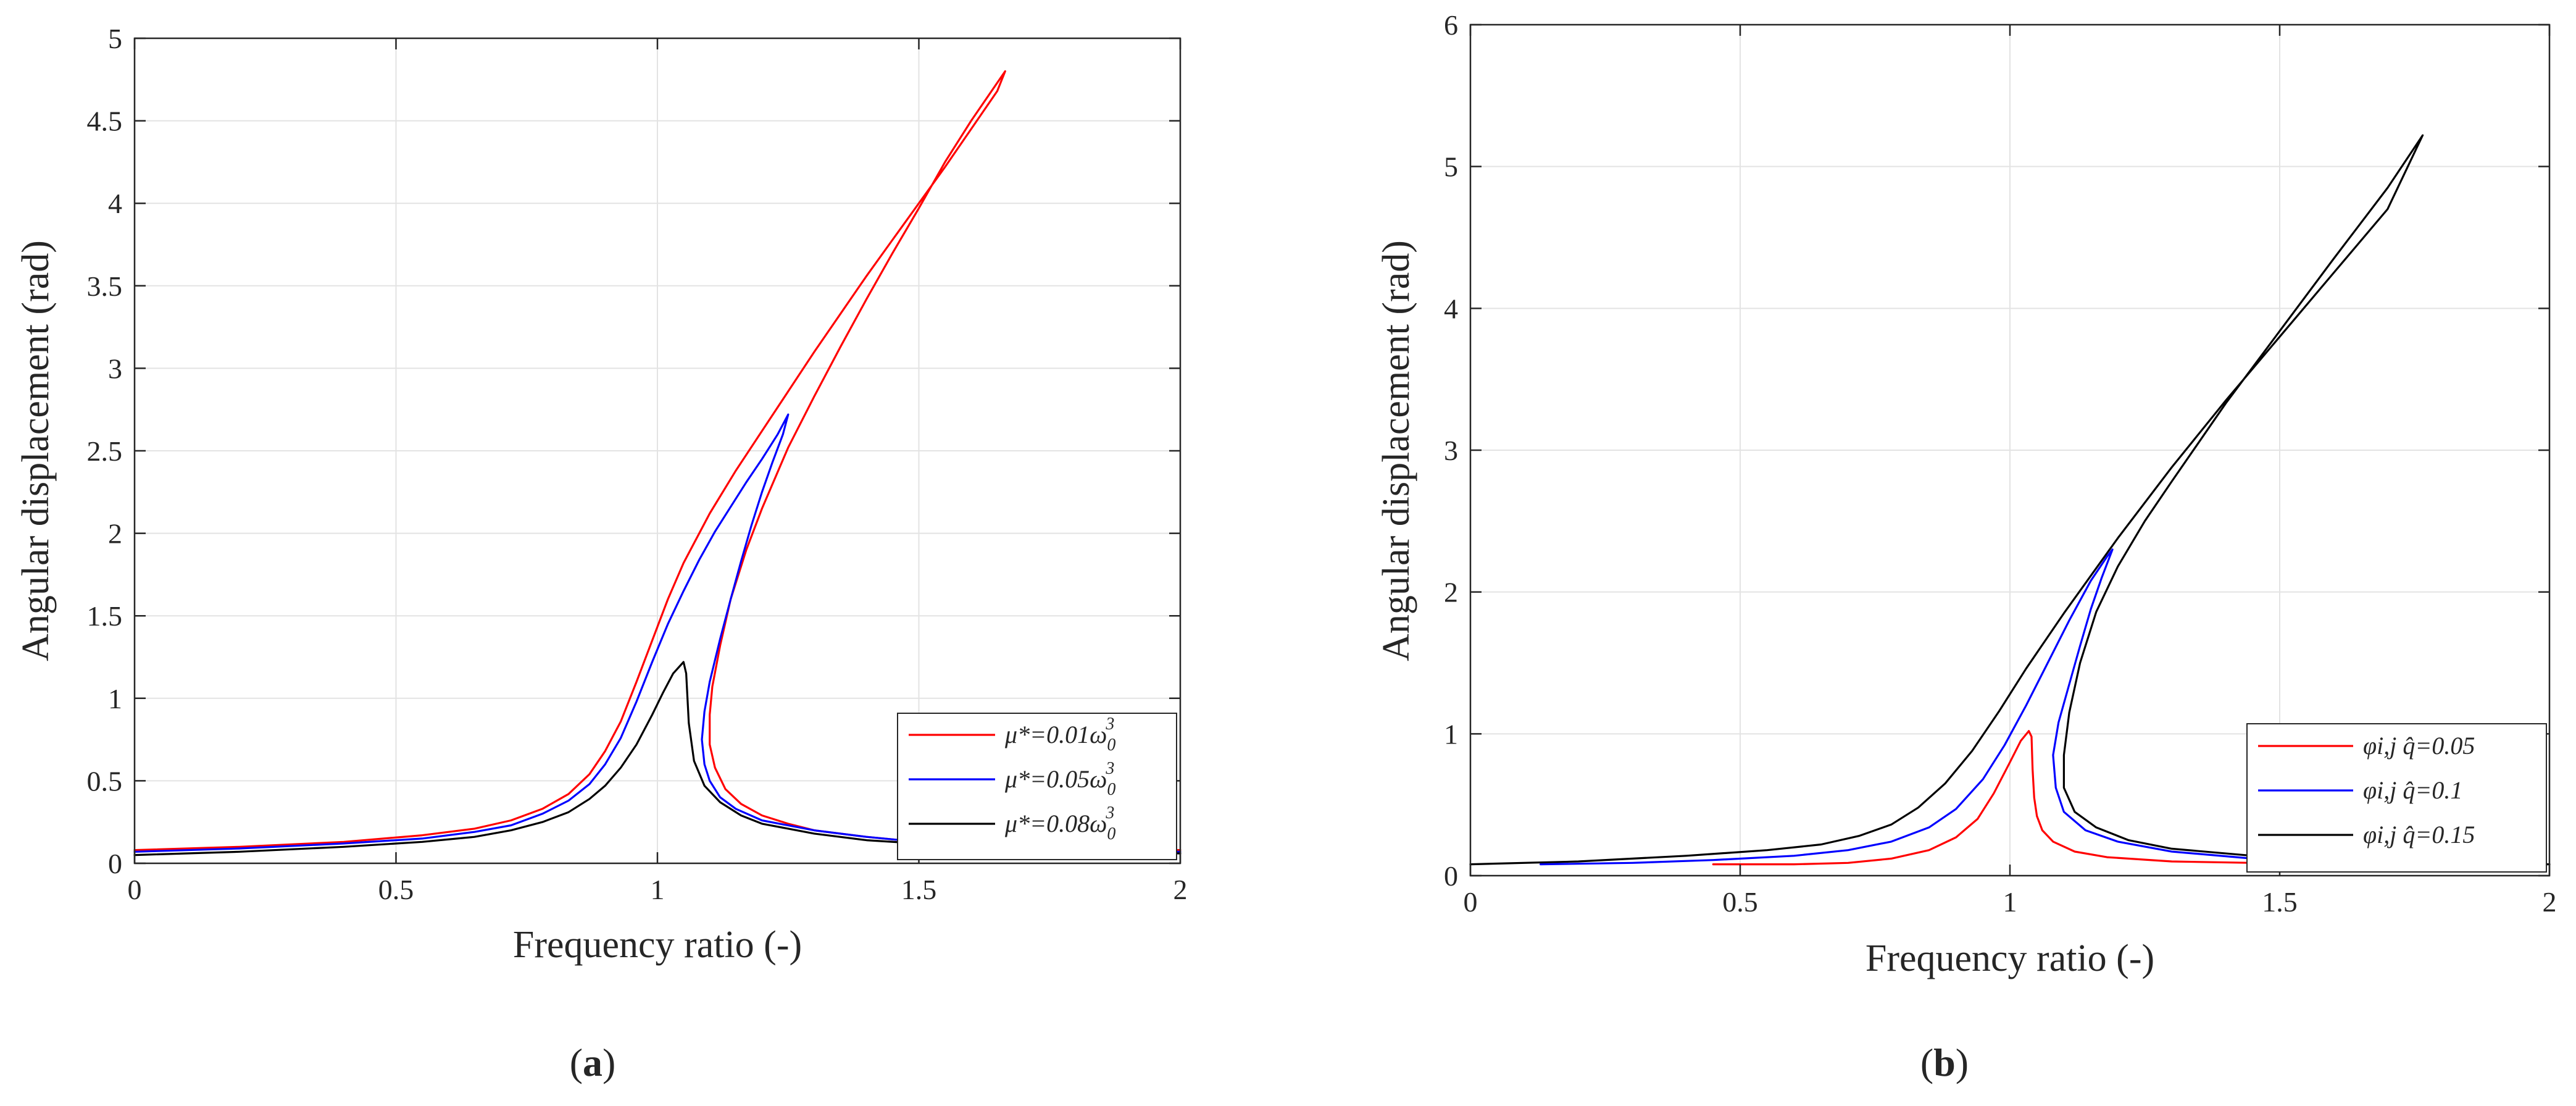 Image resolution: width=2576 pixels, height=1106 pixels. I want to click on y-tick-label: 6, so click(1451, 25).